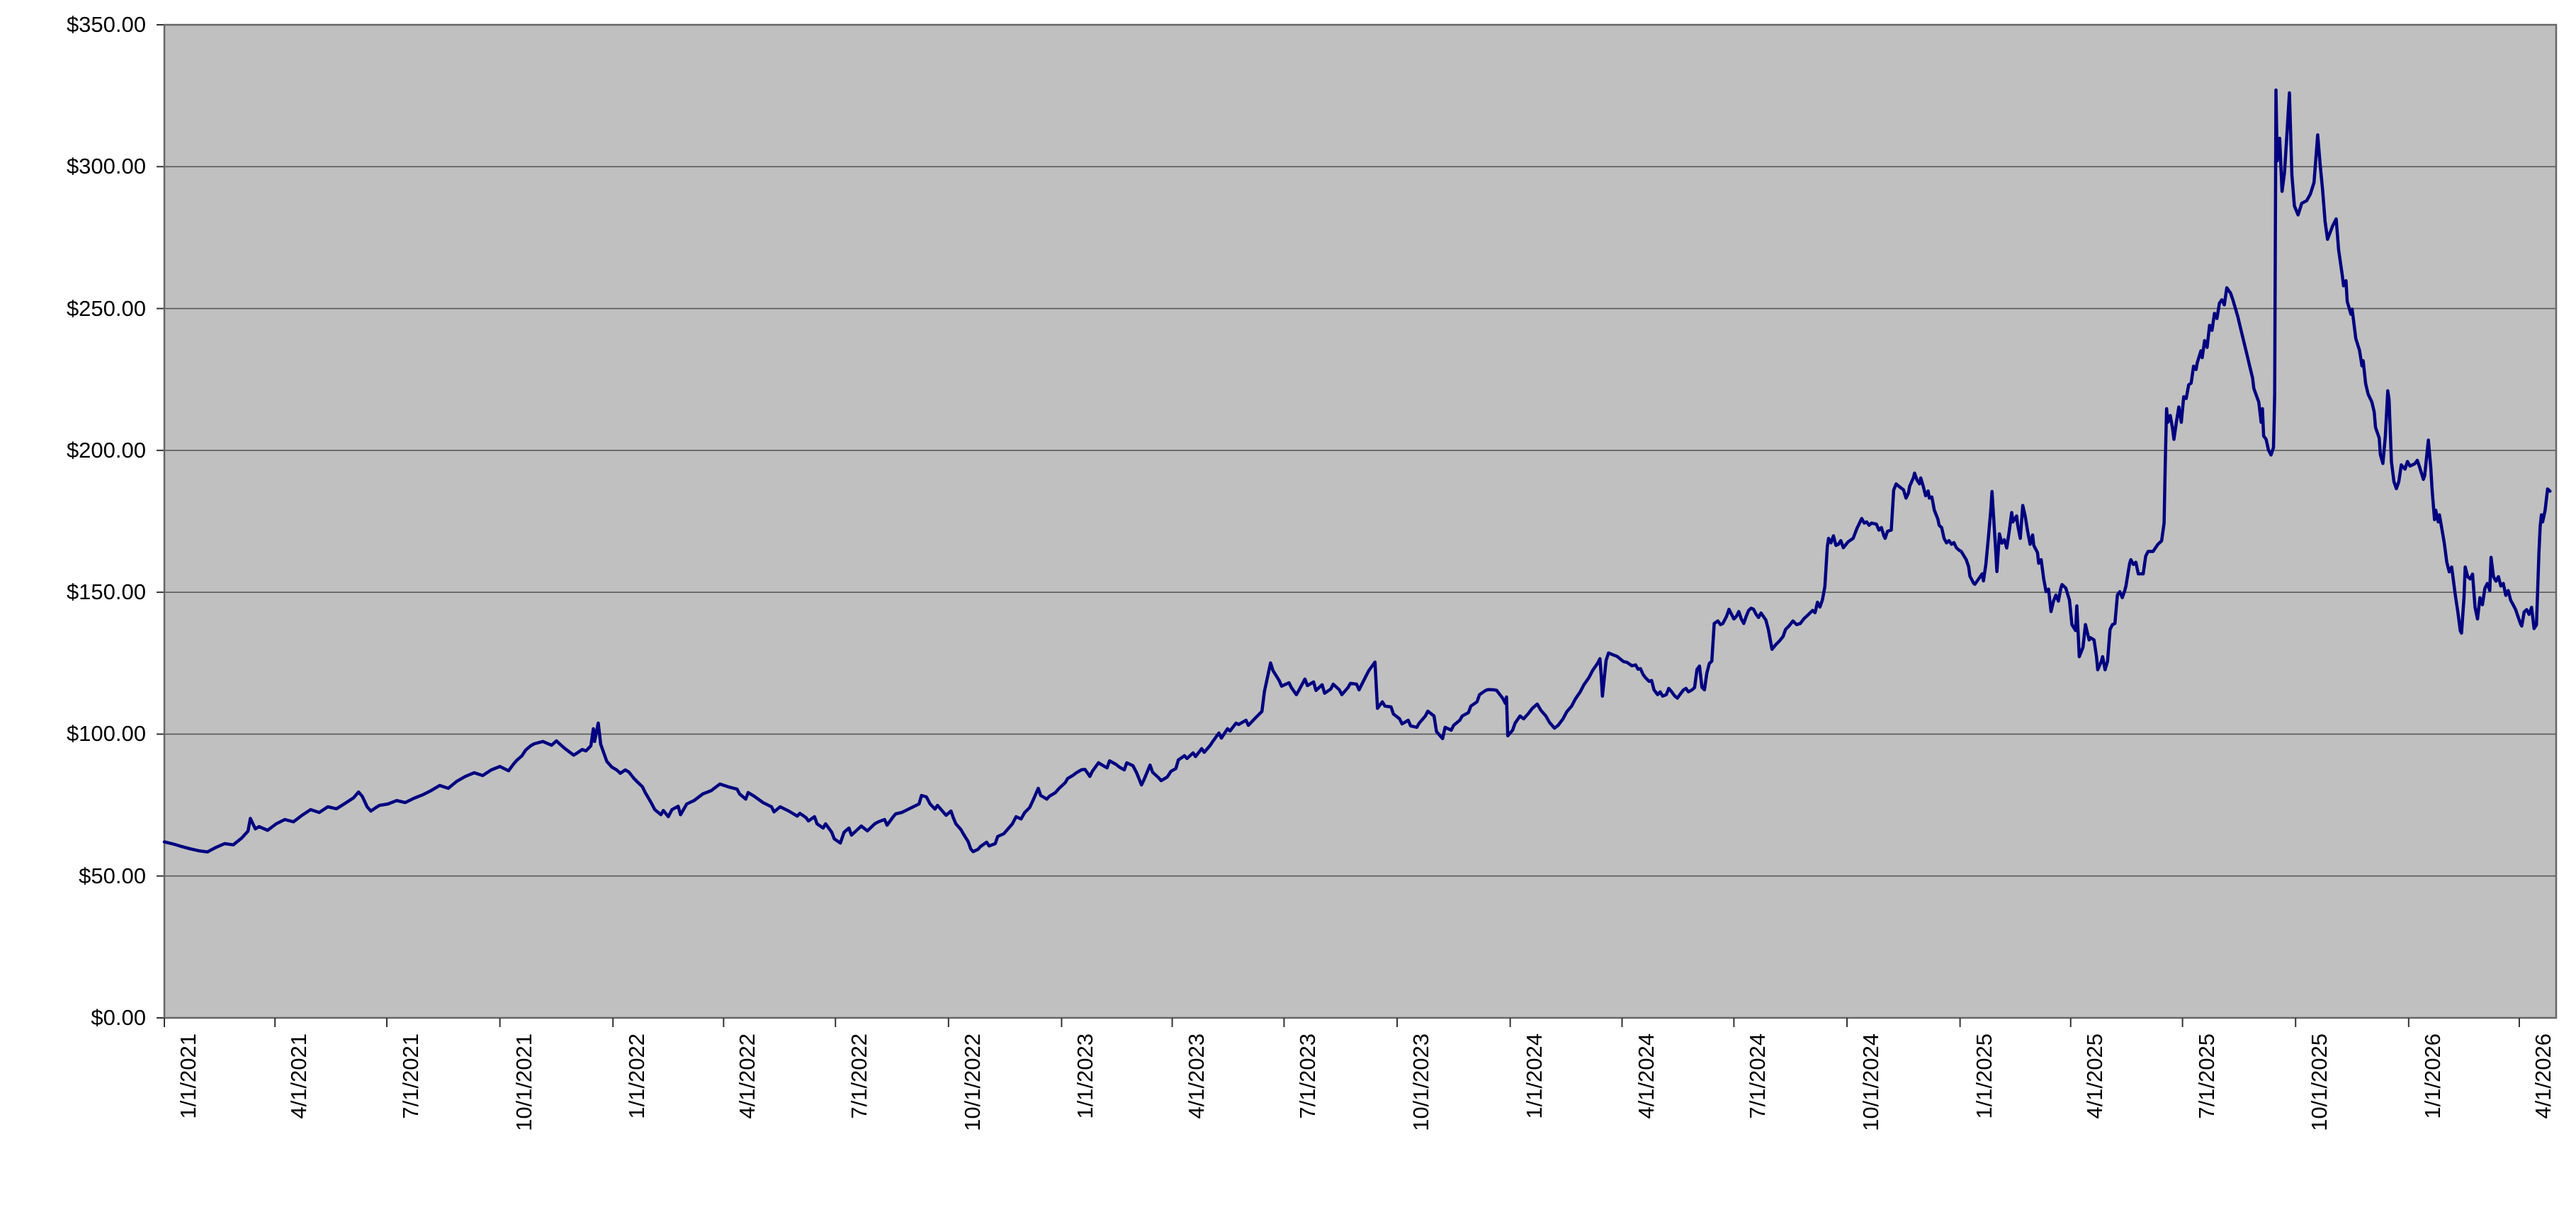  Describe the element at coordinates (972, 1082) in the screenshot. I see `x-tick-label: 10/1/2022` at that location.